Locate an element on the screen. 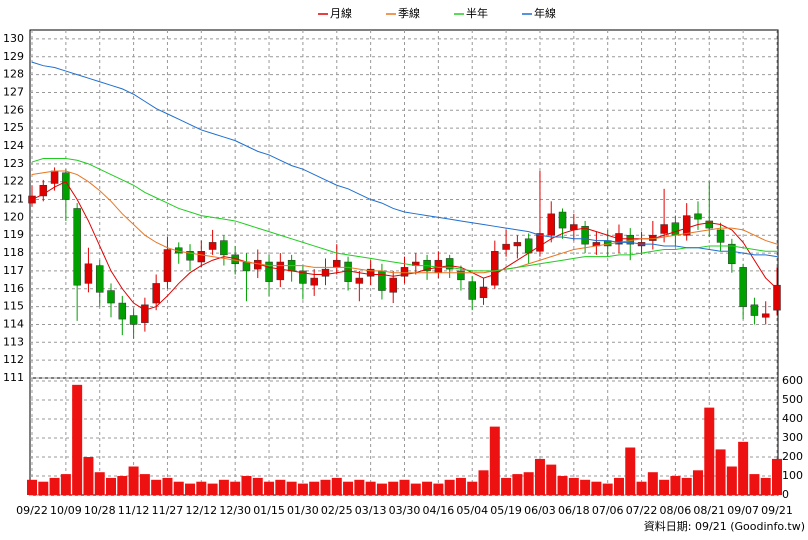 The width and height of the screenshot is (808, 540). y-tick-label: 121 is located at coordinates (13, 199).